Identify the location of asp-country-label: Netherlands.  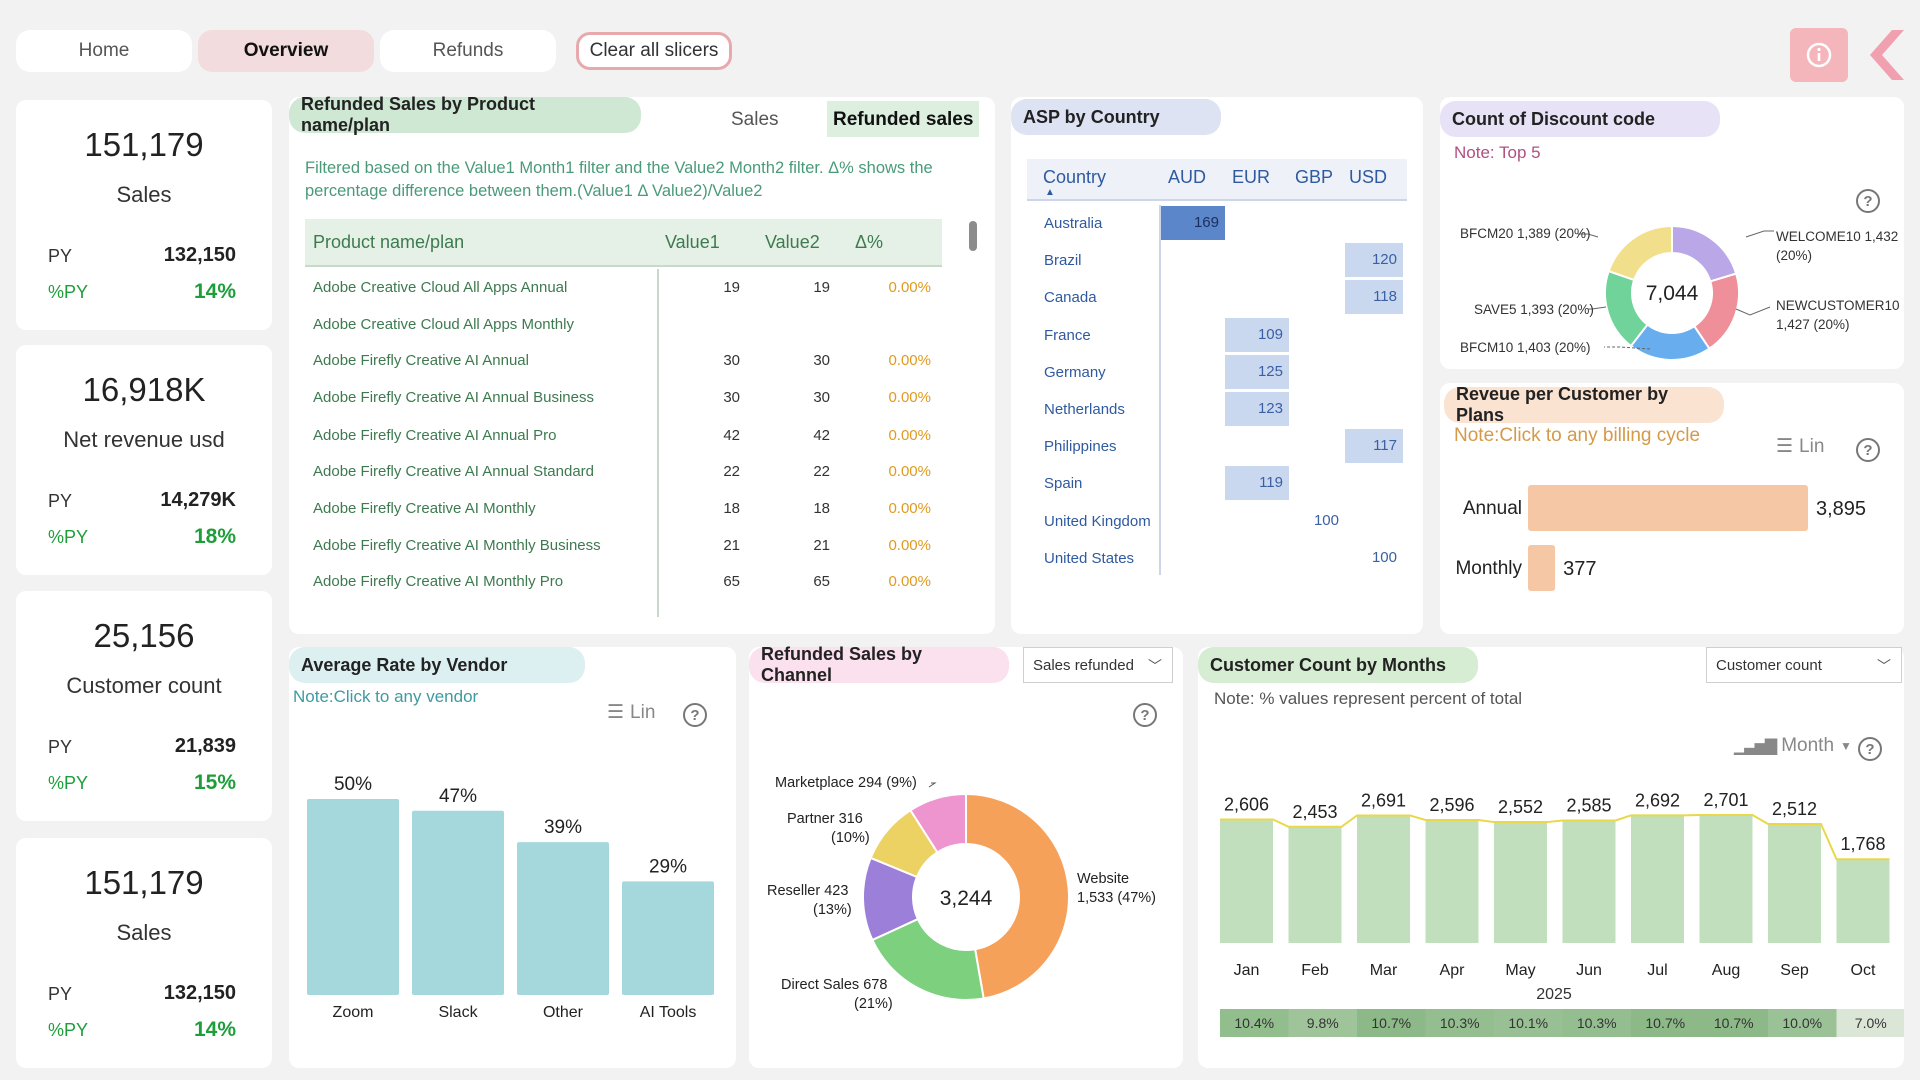
(1084, 409).